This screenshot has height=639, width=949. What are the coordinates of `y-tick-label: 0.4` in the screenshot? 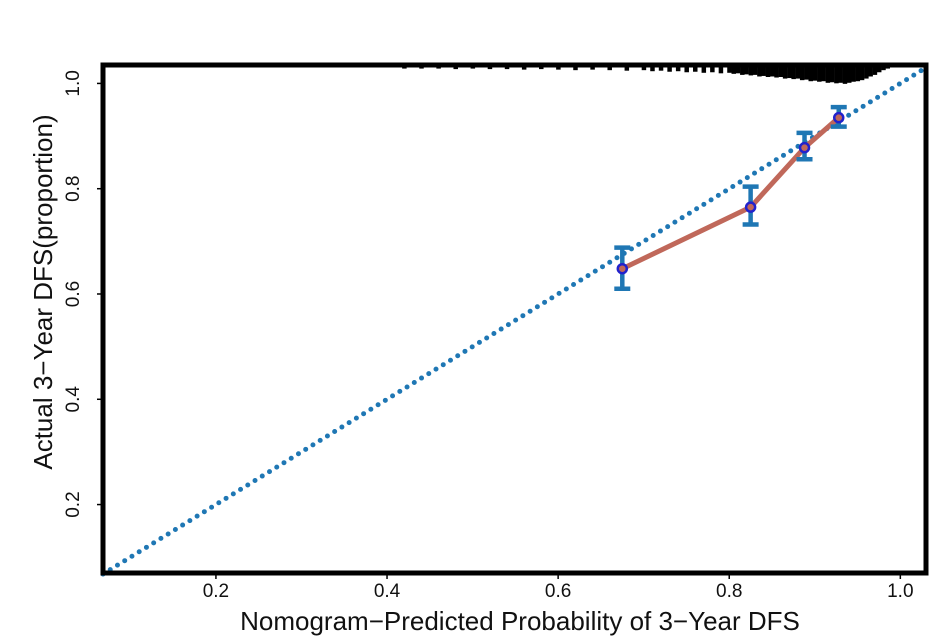 It's located at (73, 399).